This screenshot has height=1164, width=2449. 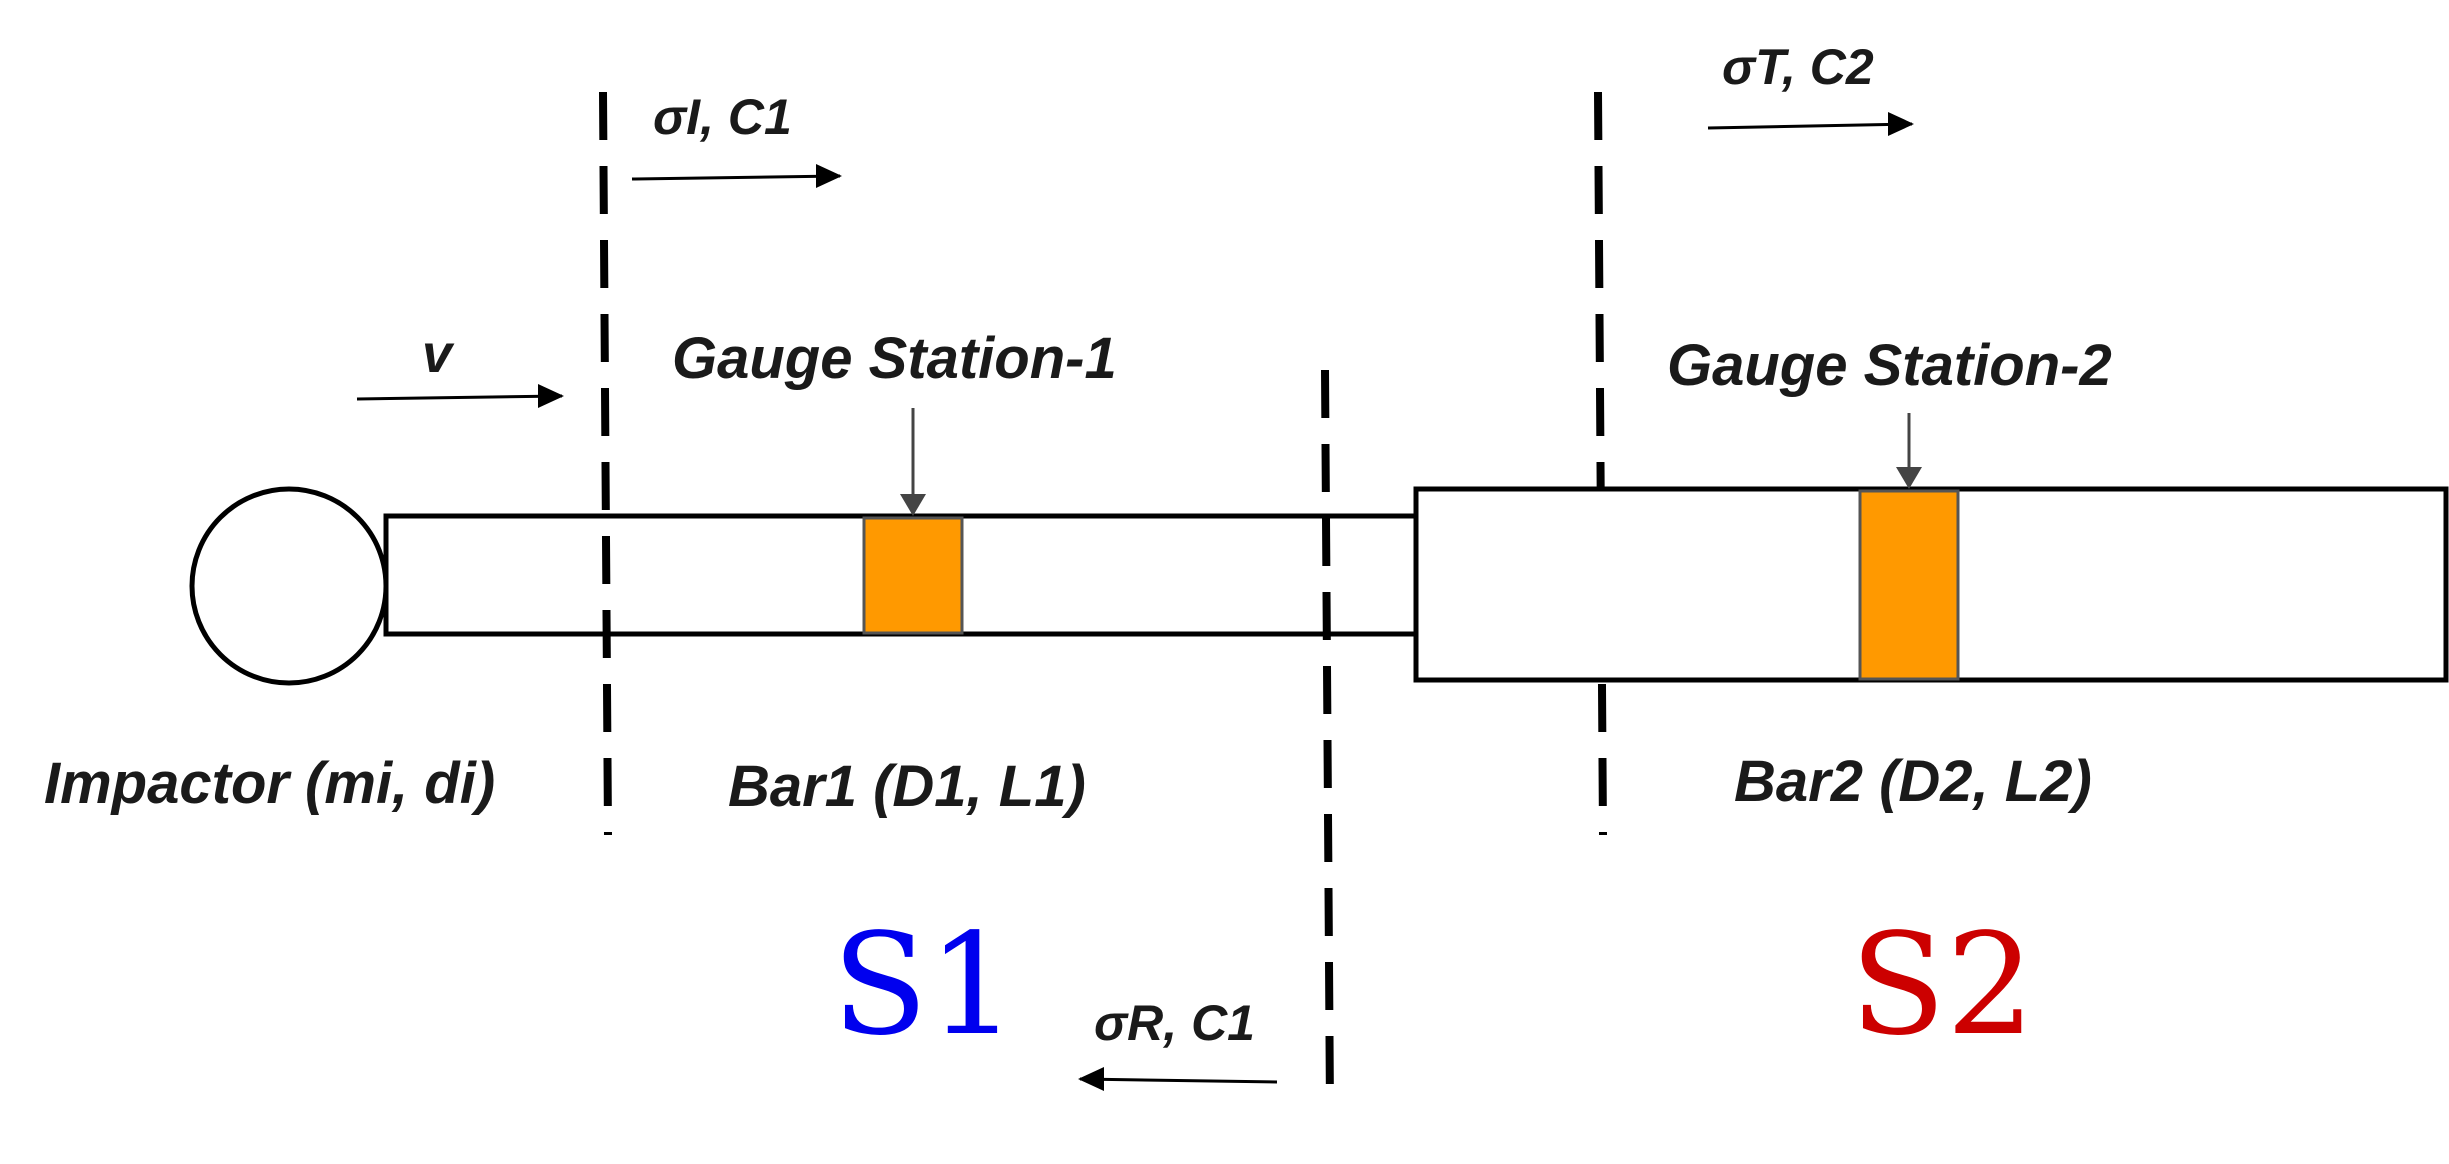 What do you see at coordinates (913, 505) in the screenshot?
I see `gauge-1-pointer-head` at bounding box center [913, 505].